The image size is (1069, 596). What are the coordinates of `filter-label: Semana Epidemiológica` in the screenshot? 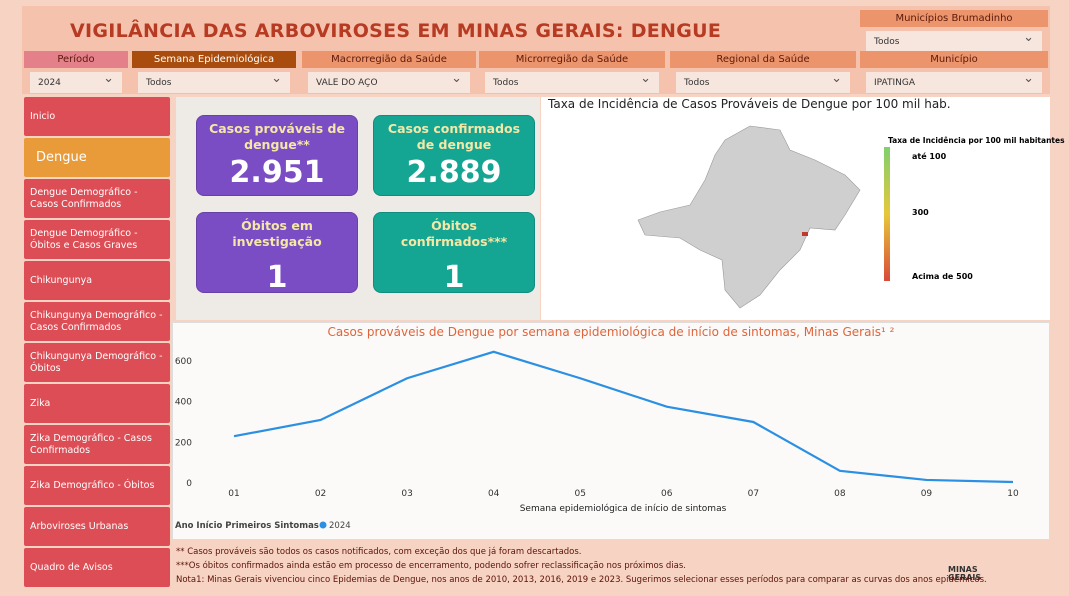 It's located at (214, 59).